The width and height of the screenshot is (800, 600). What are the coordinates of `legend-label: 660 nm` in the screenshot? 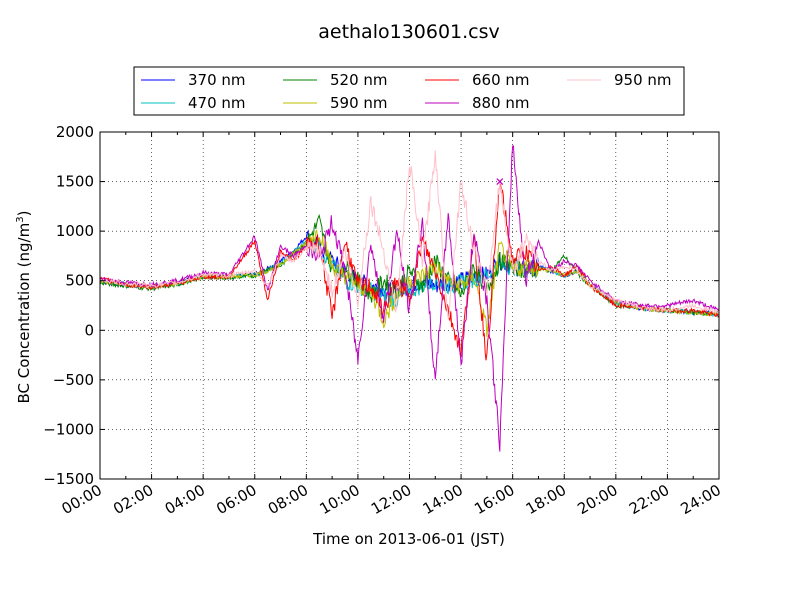 It's located at (501, 80).